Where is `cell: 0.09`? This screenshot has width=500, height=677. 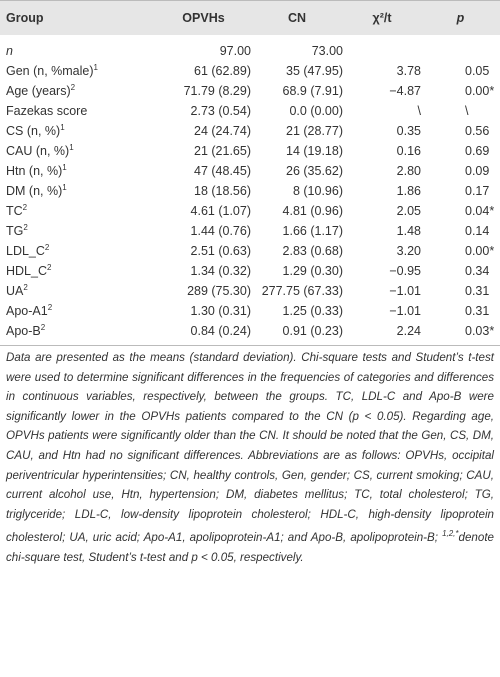 cell: 0.09 is located at coordinates (477, 171).